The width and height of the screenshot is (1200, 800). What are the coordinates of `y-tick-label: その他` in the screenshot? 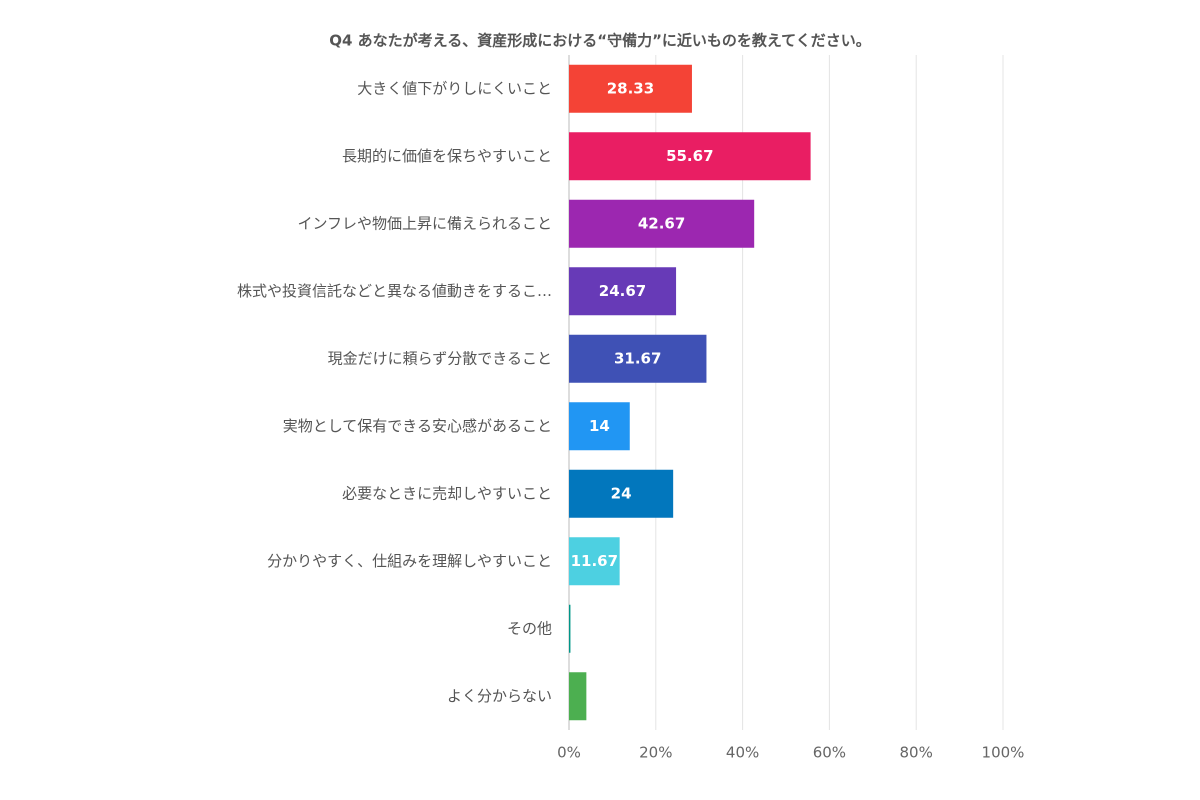 It's located at (529, 628).